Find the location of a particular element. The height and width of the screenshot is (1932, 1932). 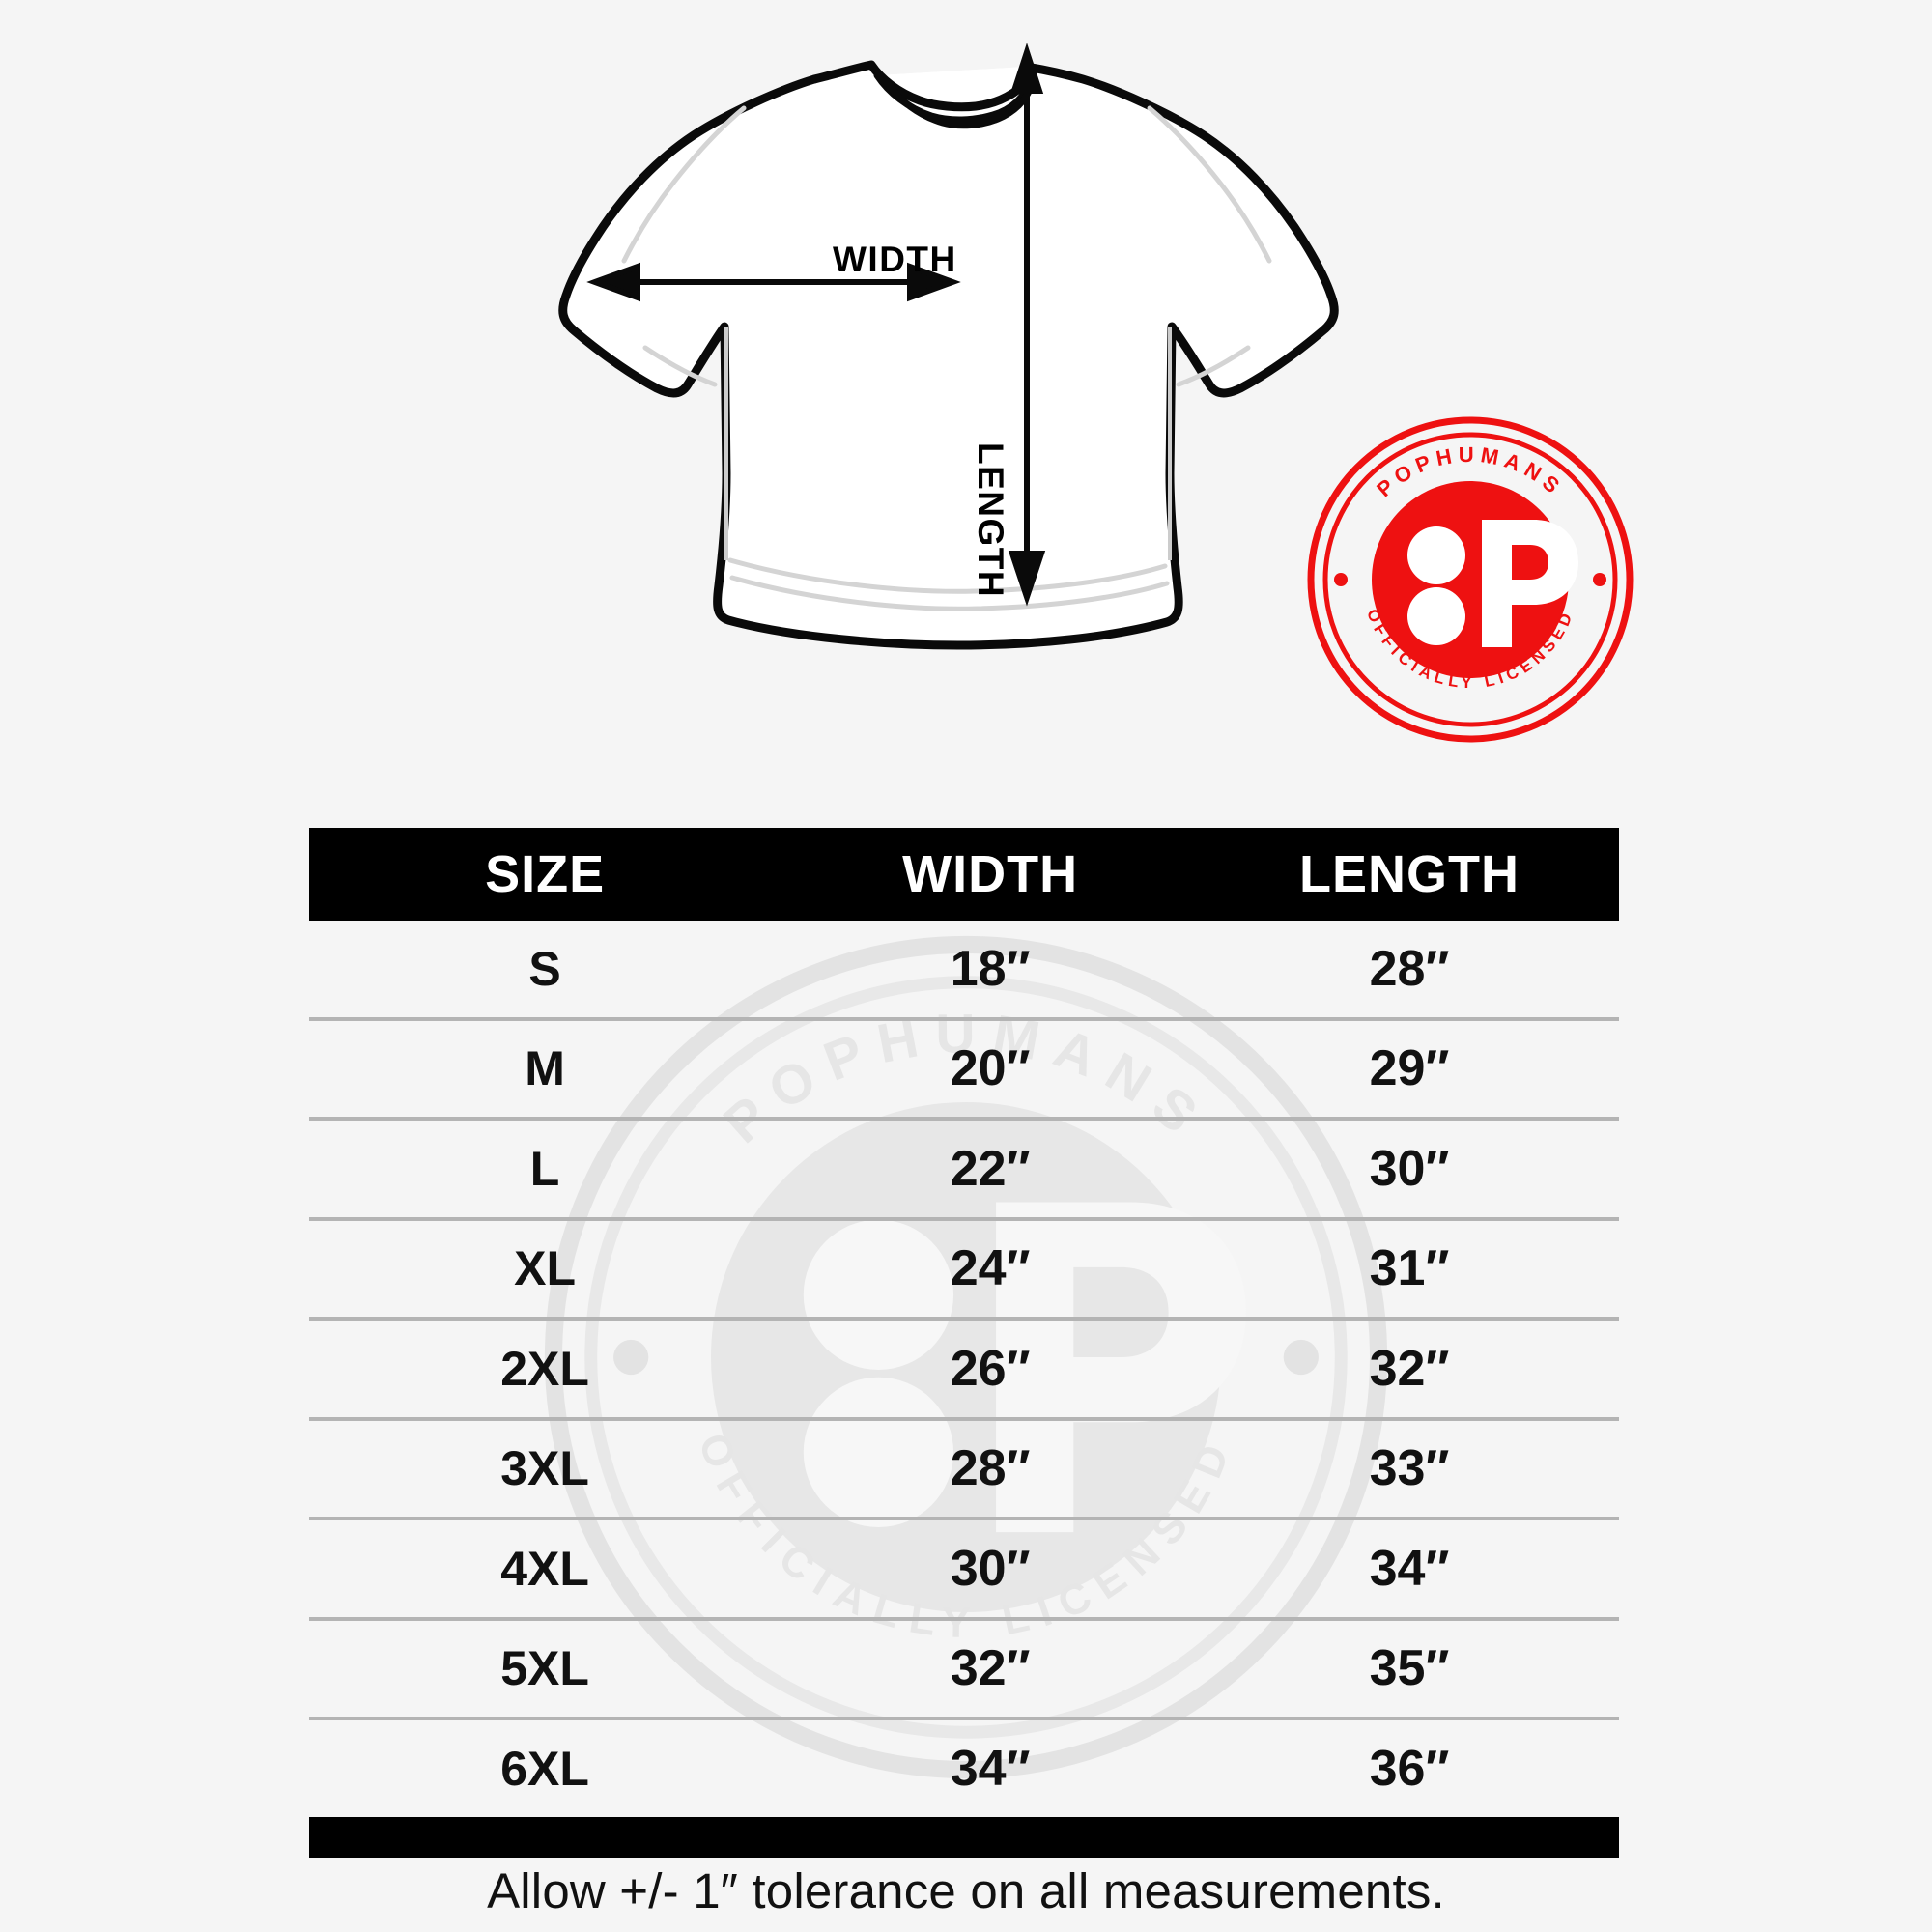

table-footer-bar is located at coordinates (964, 1837).